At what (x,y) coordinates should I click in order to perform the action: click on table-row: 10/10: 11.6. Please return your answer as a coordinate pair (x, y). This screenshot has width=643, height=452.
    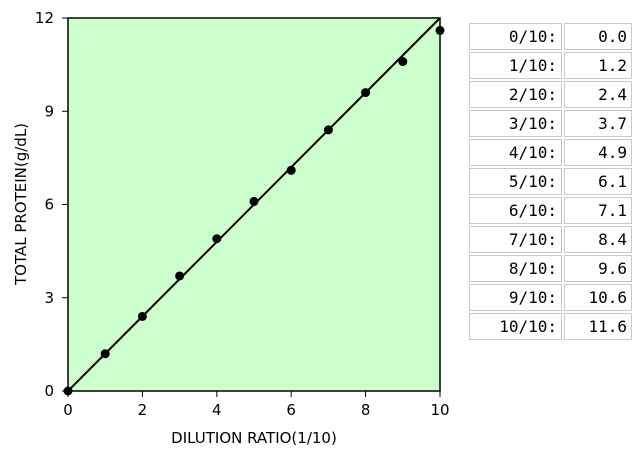
    Looking at the image, I should click on (550, 326).